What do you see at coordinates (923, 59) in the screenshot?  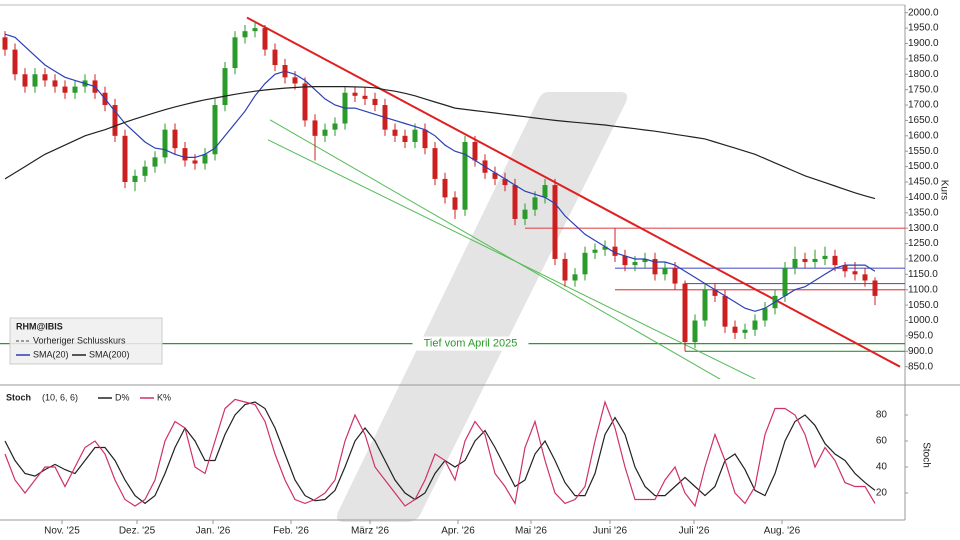 I see `y-tick-label: 1850.0` at bounding box center [923, 59].